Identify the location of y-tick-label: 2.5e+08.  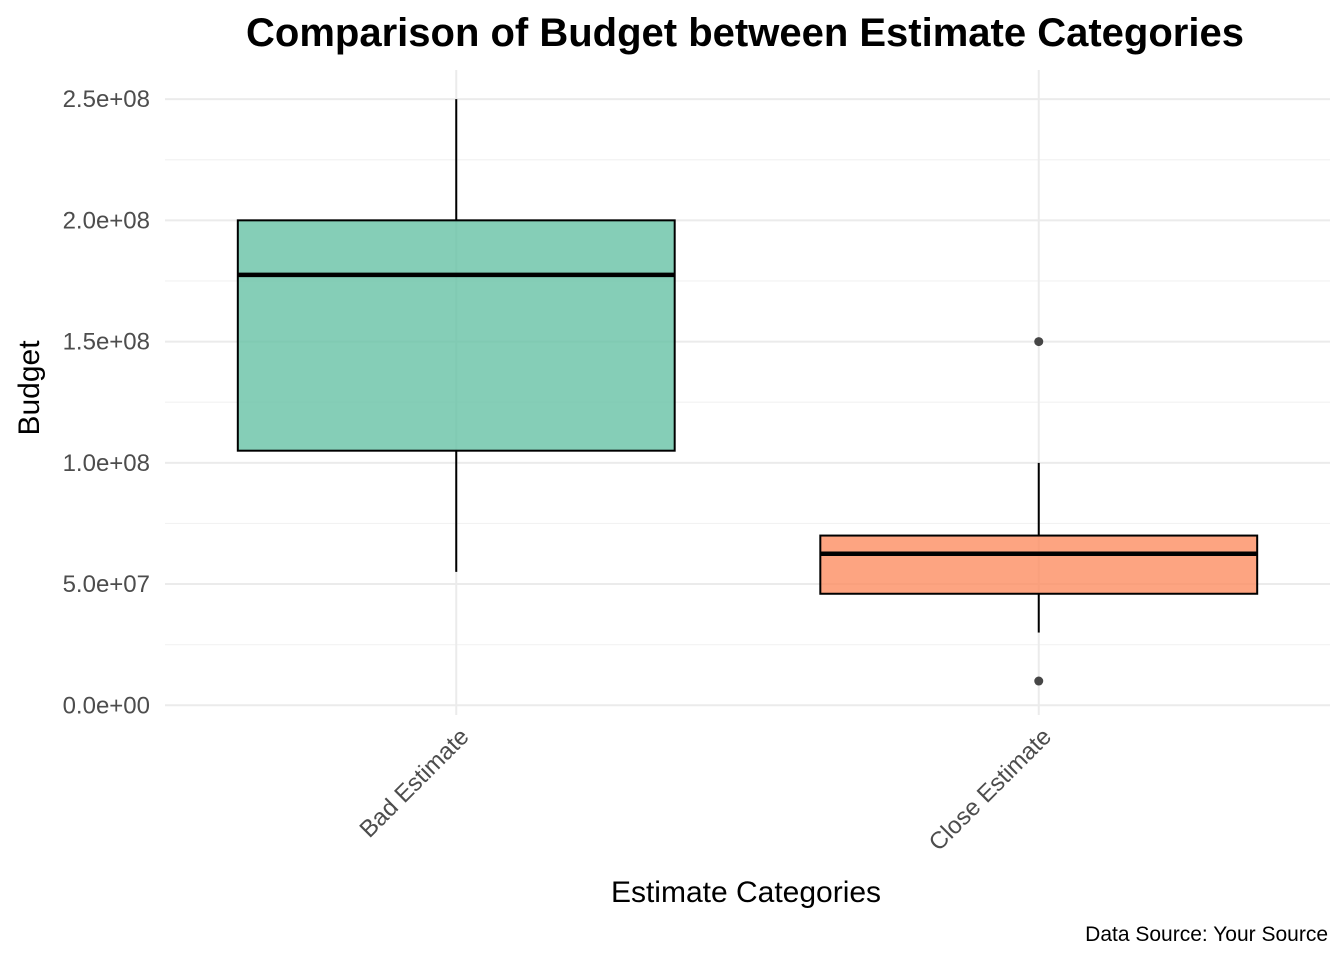
(106, 99).